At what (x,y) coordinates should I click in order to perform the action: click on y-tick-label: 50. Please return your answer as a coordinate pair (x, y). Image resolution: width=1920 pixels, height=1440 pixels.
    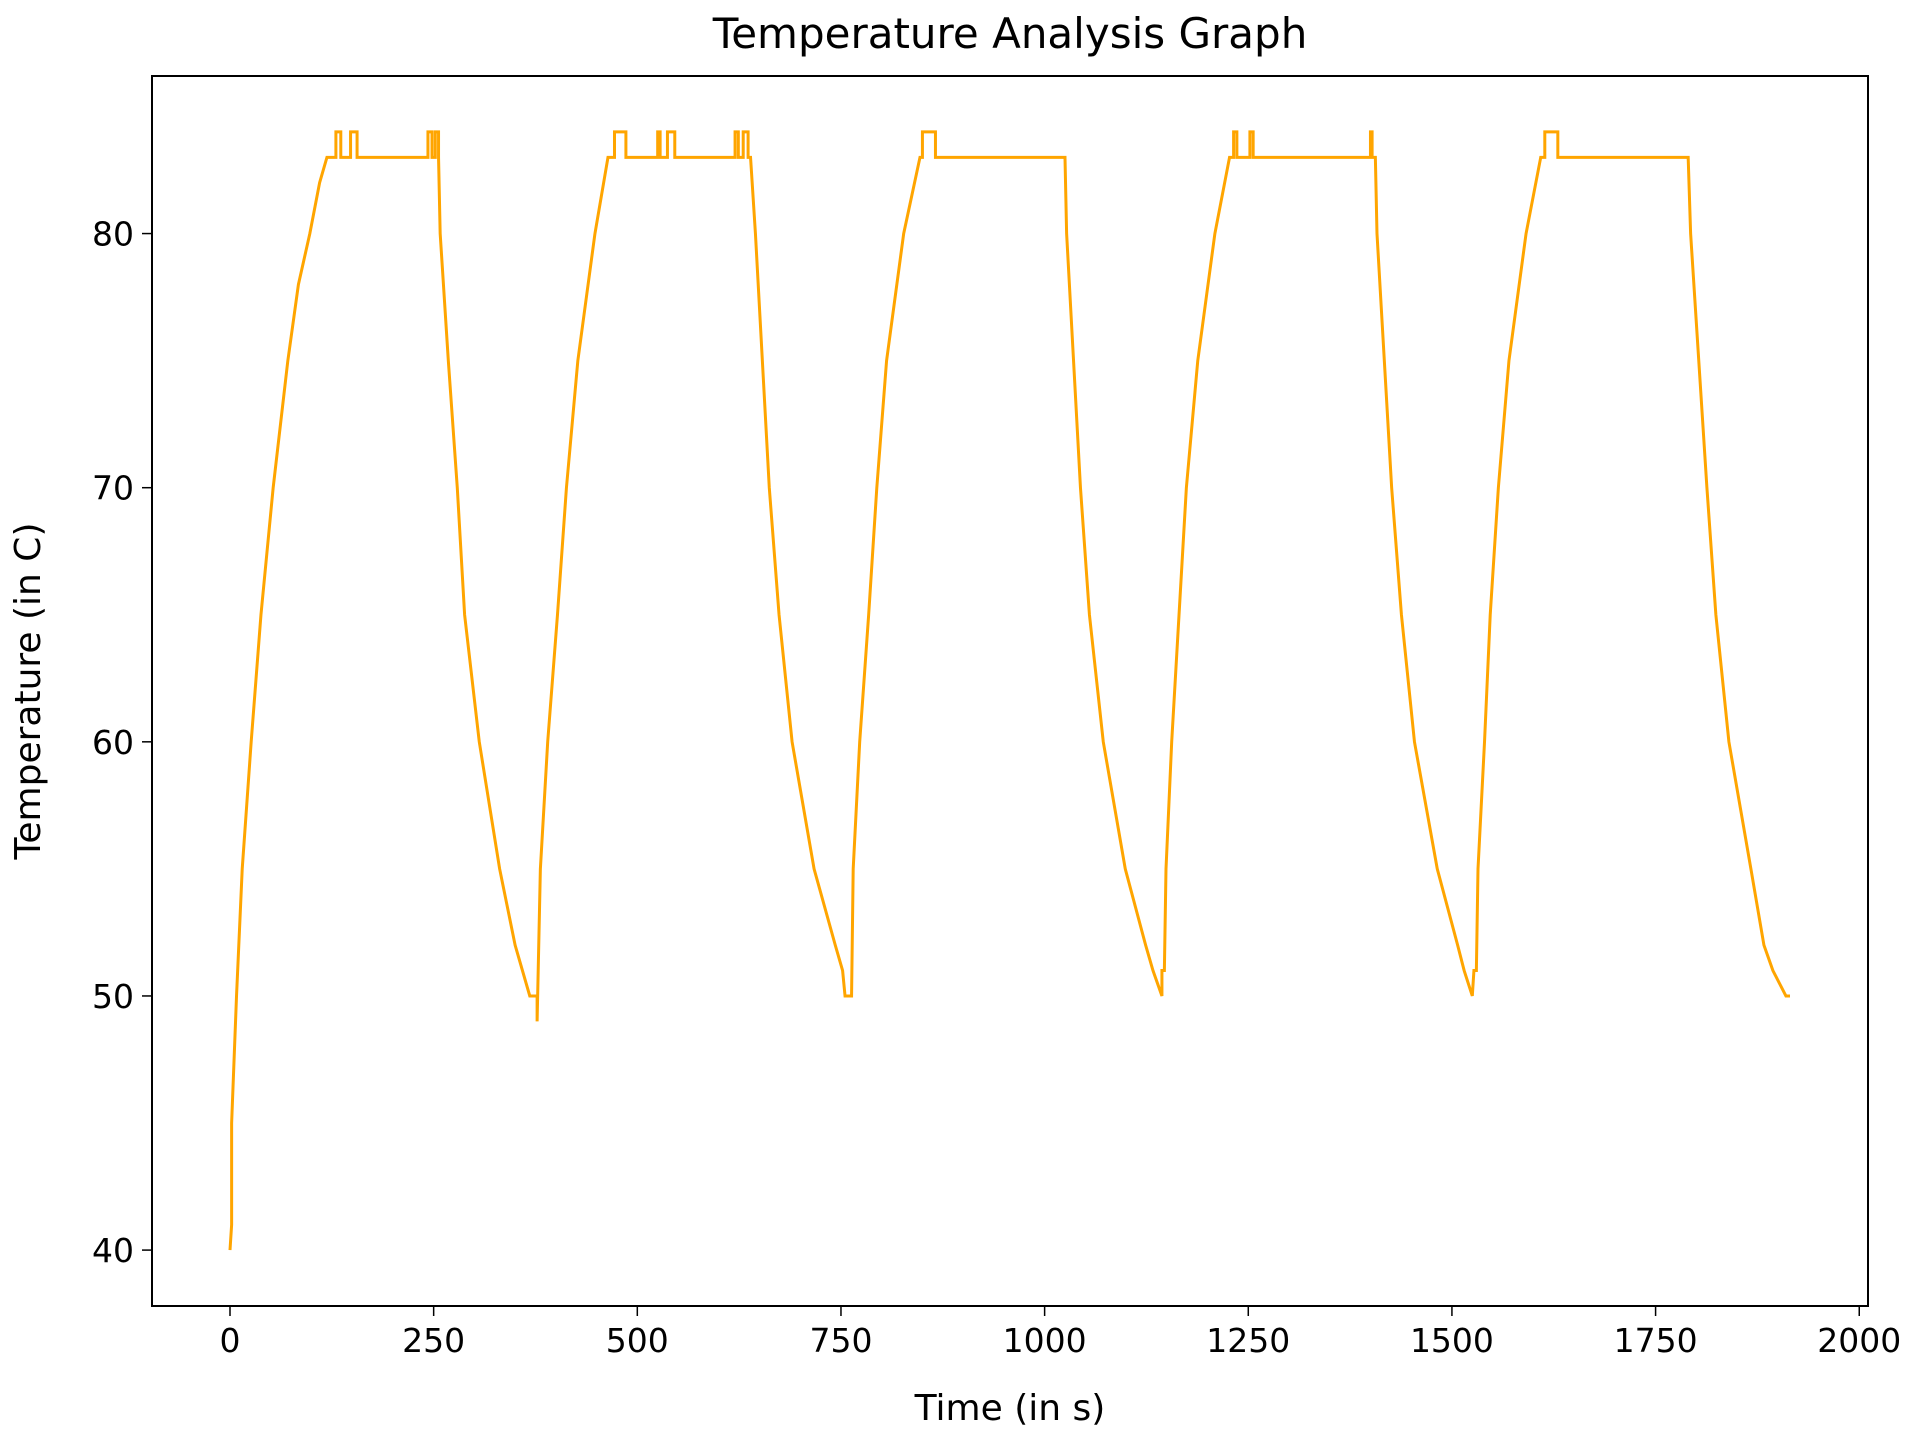
    Looking at the image, I should click on (113, 996).